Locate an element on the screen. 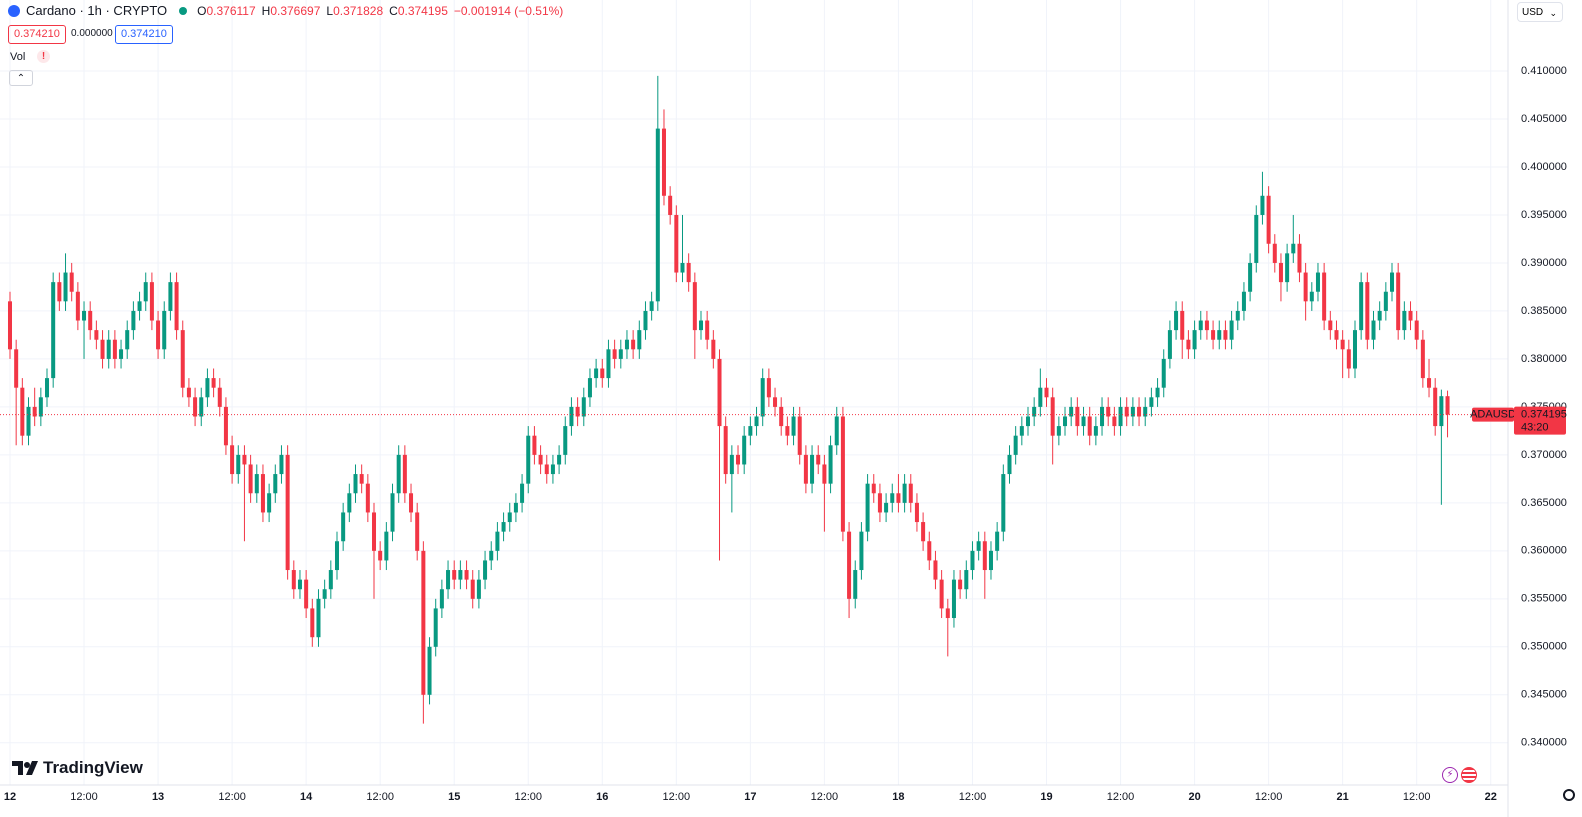 Image resolution: width=1582 pixels, height=817 pixels. settings-icon is located at coordinates (1569, 795).